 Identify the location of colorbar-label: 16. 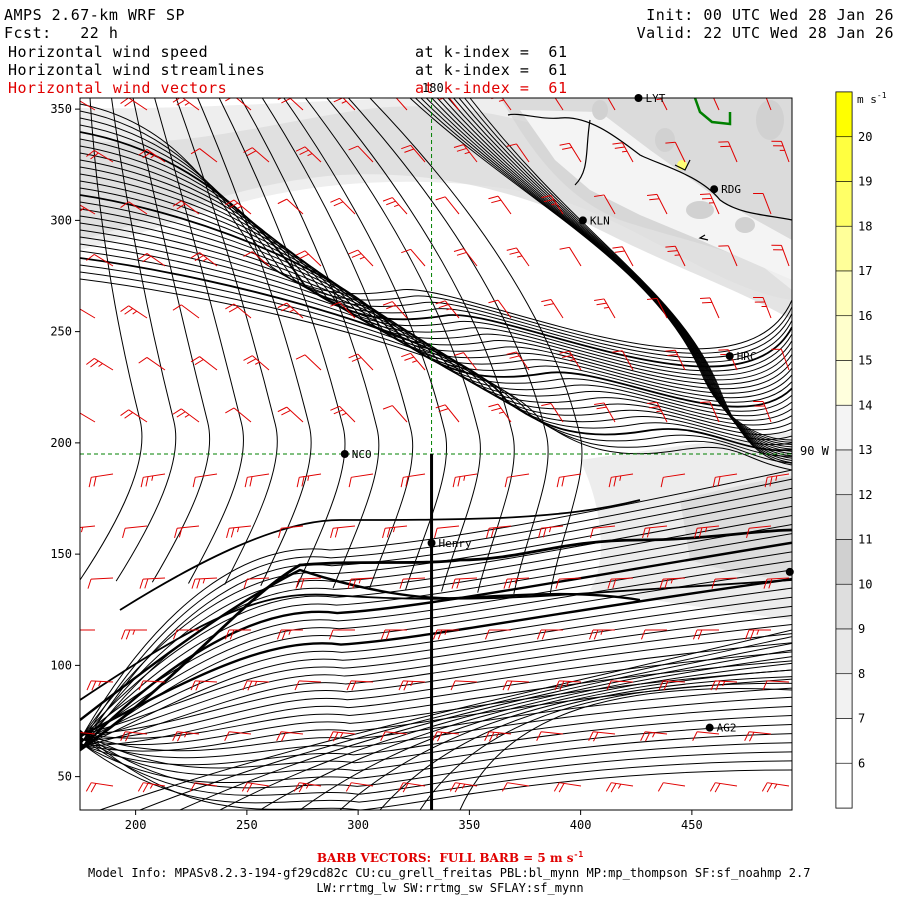
(865, 316).